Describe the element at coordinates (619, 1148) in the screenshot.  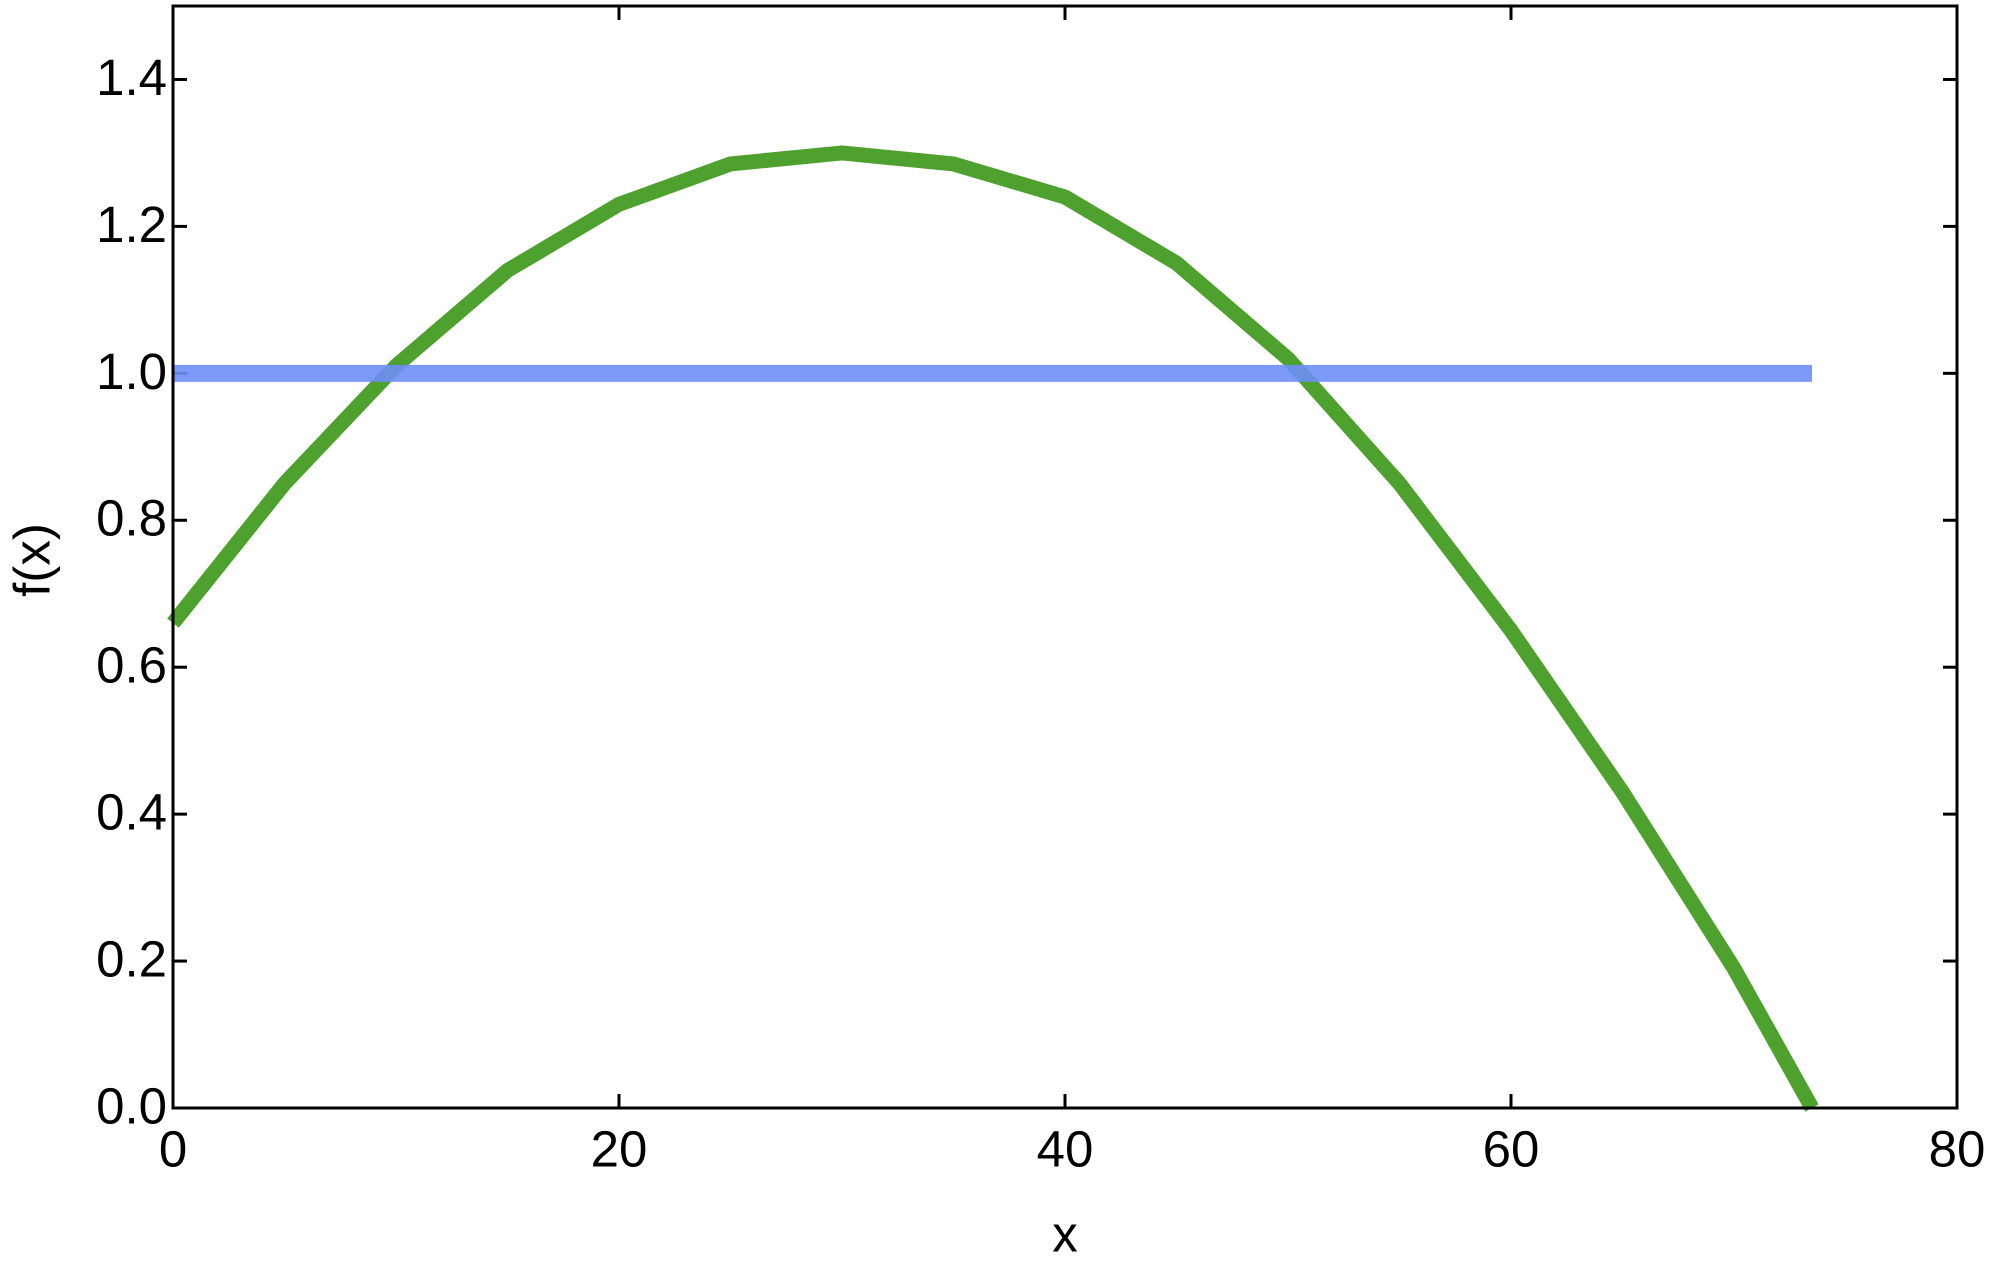
I see `x-tick-label: 20` at that location.